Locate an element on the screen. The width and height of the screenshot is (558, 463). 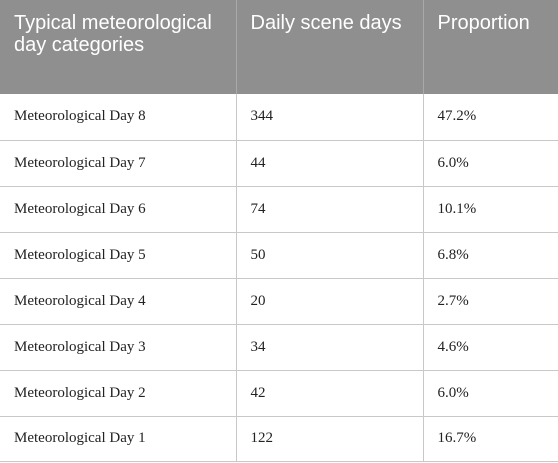
cell-category: Meteorological Day 8 is located at coordinates (118, 117).